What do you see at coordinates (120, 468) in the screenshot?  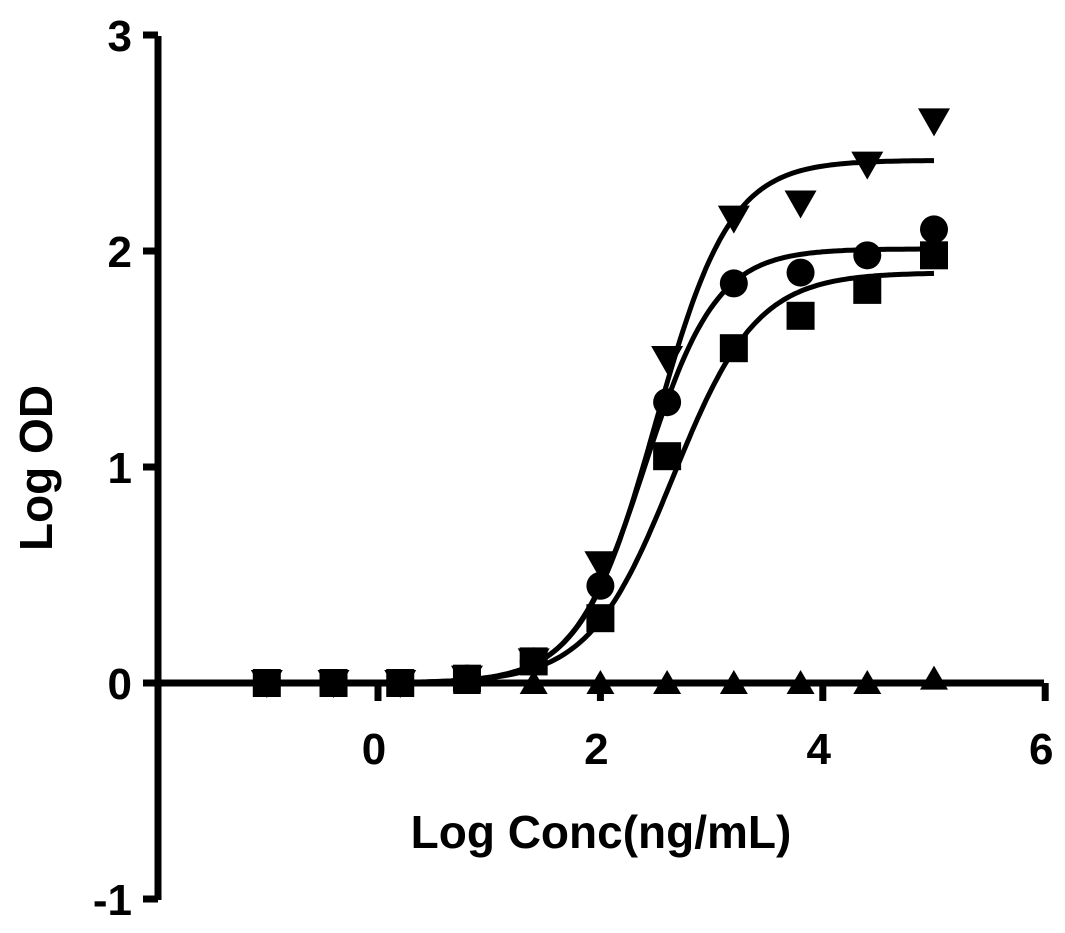 I see `y-tick-label: 1` at bounding box center [120, 468].